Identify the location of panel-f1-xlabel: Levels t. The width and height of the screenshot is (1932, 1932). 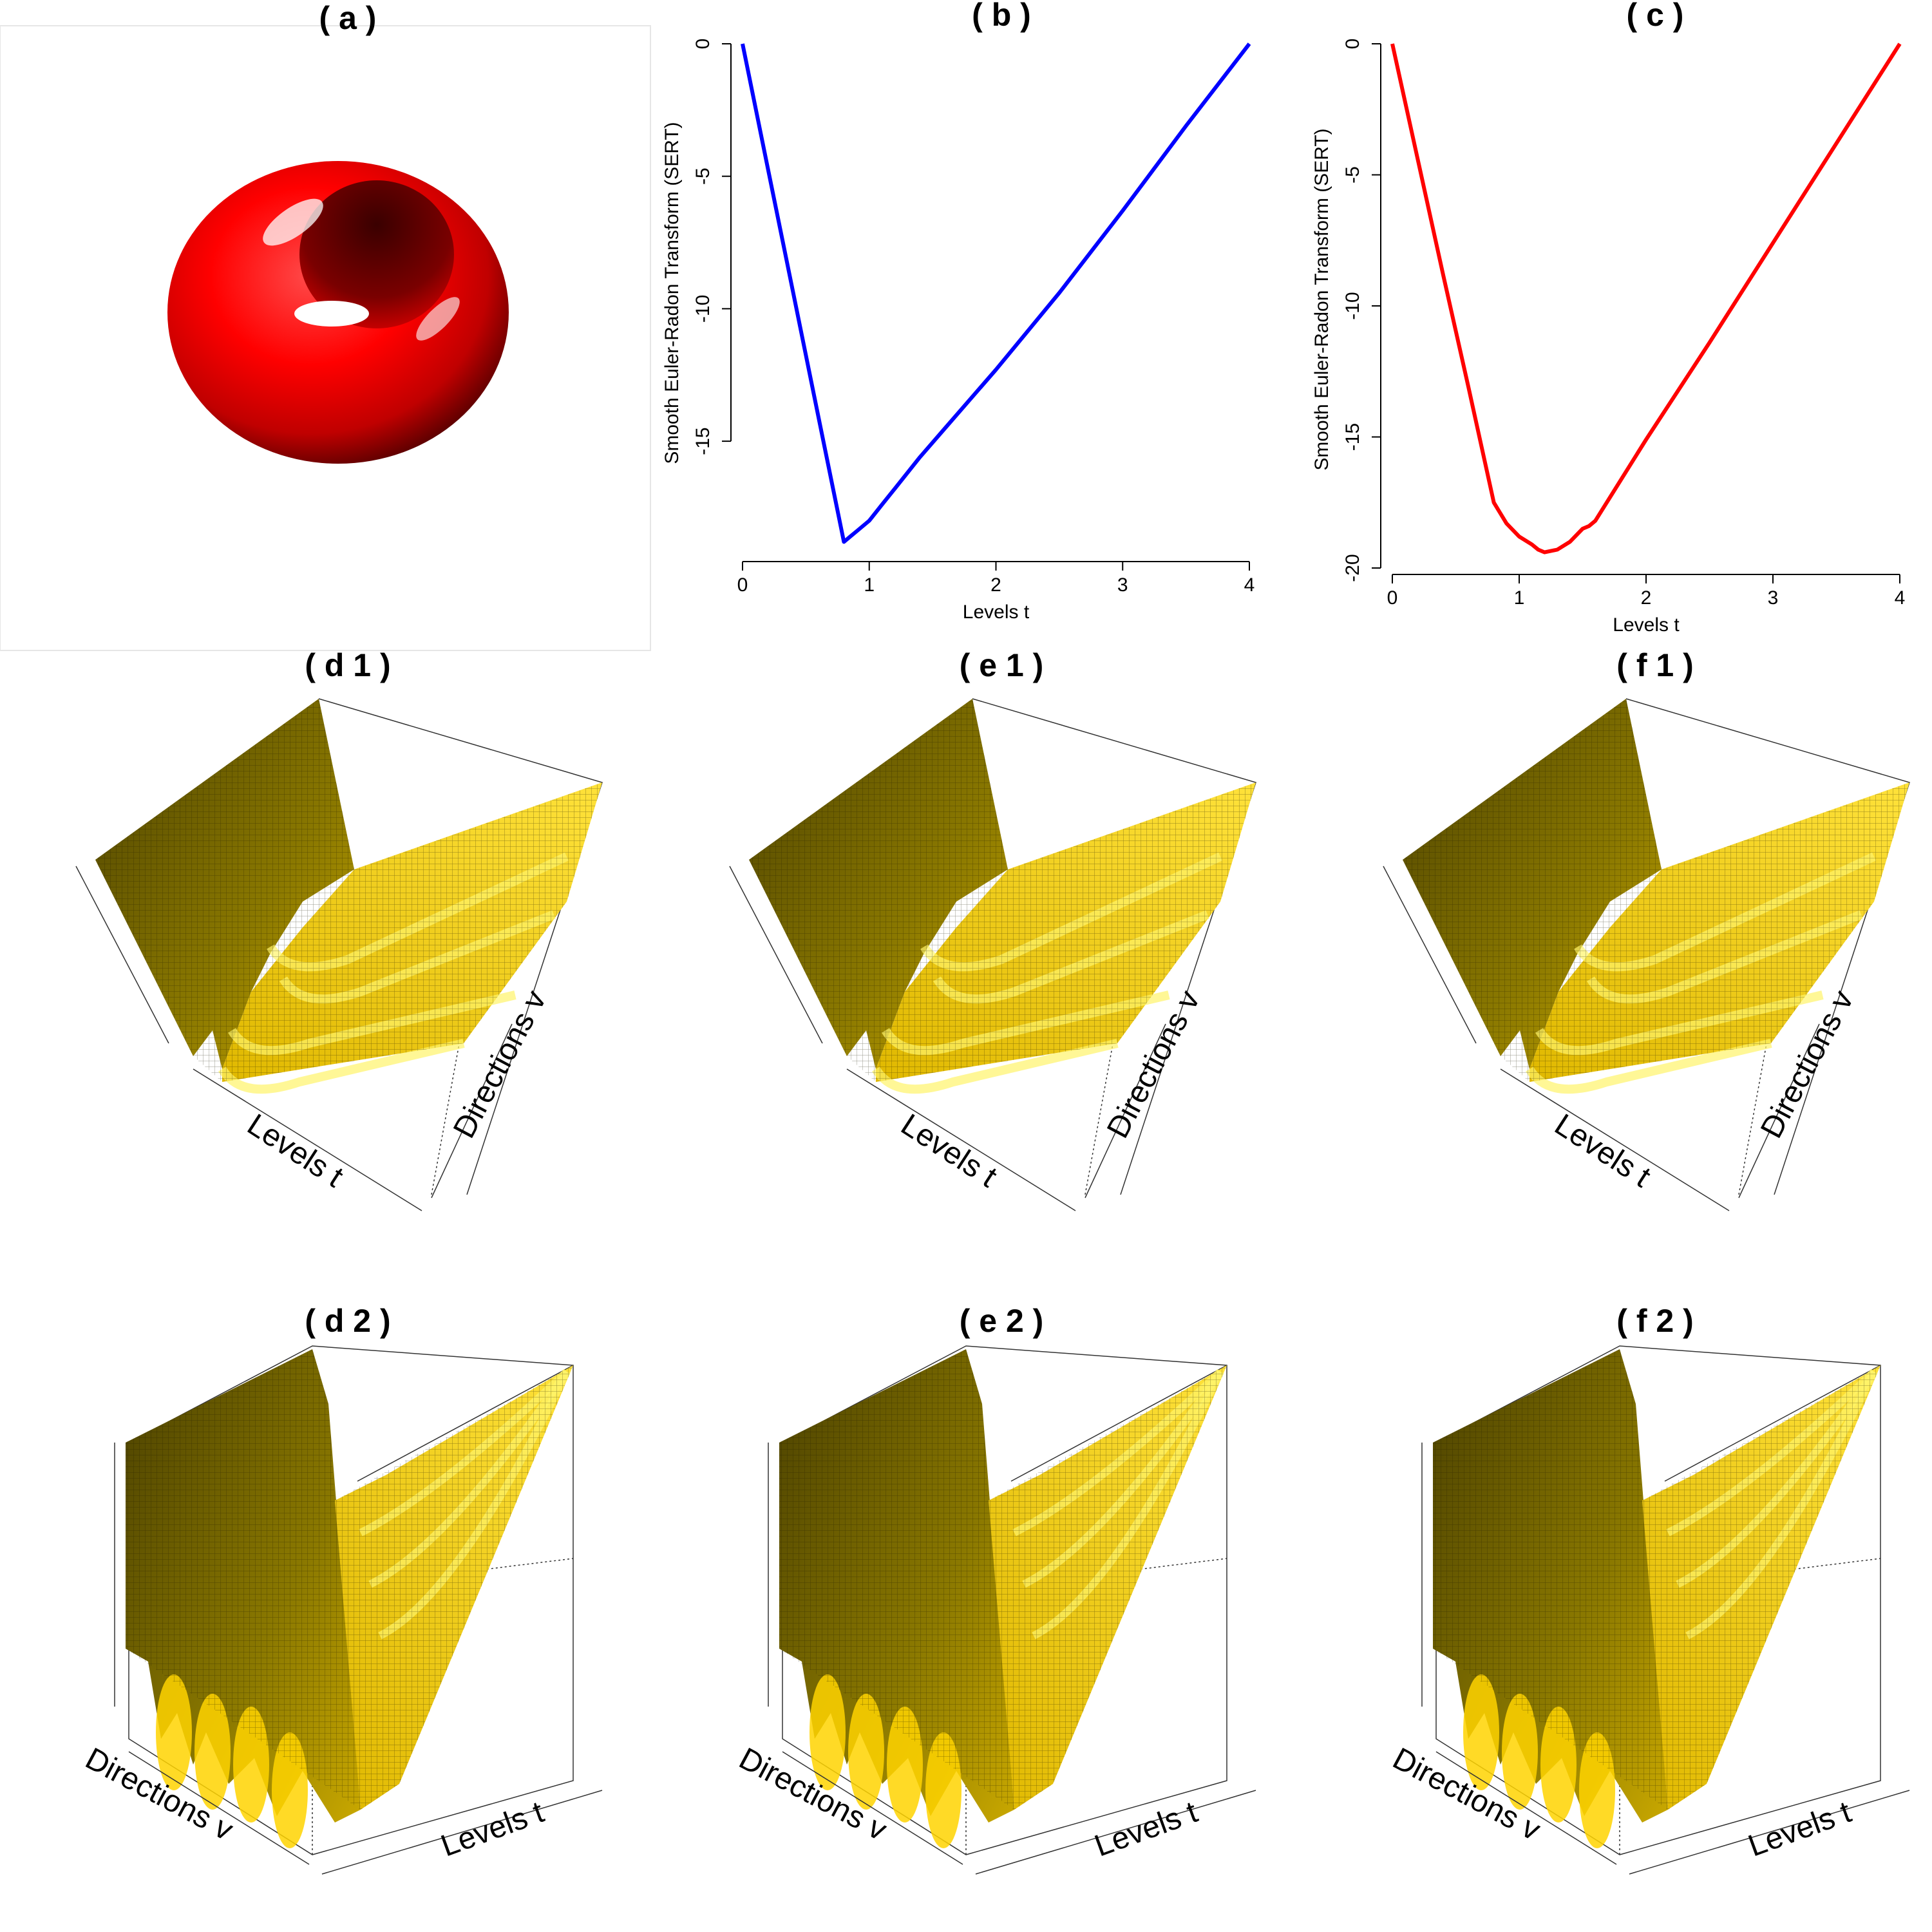
(1603, 1151).